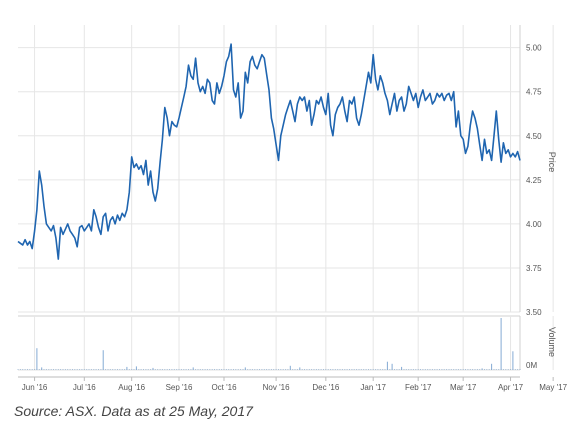  What do you see at coordinates (276, 387) in the screenshot?
I see `x-tick-label: Nov '16` at bounding box center [276, 387].